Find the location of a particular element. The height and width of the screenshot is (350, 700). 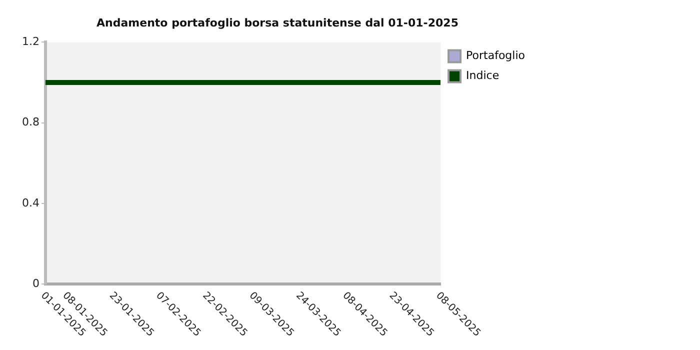

y-tick-label: 1.2 is located at coordinates (31, 41).